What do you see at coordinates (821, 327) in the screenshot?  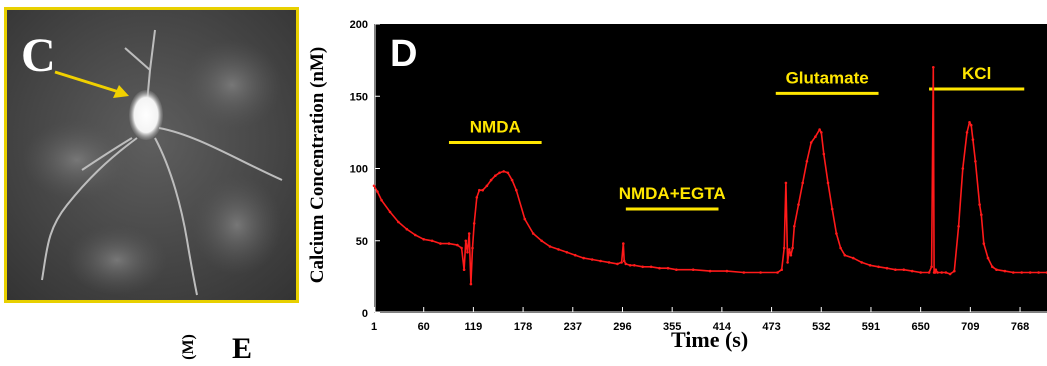 I see `x-tick-label: 532` at bounding box center [821, 327].